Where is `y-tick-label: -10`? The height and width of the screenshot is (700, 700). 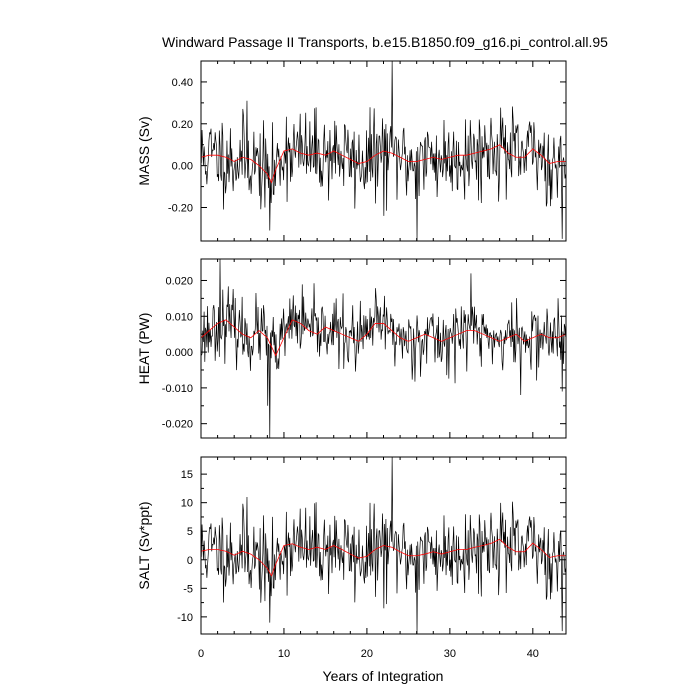
y-tick-label: -10 is located at coordinates (185, 618).